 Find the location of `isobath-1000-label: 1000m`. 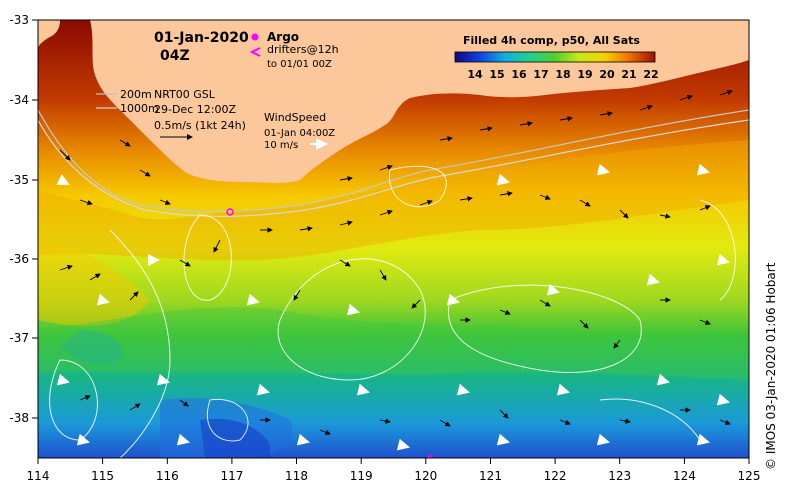

isobath-1000-label: 1000m is located at coordinates (139, 108).